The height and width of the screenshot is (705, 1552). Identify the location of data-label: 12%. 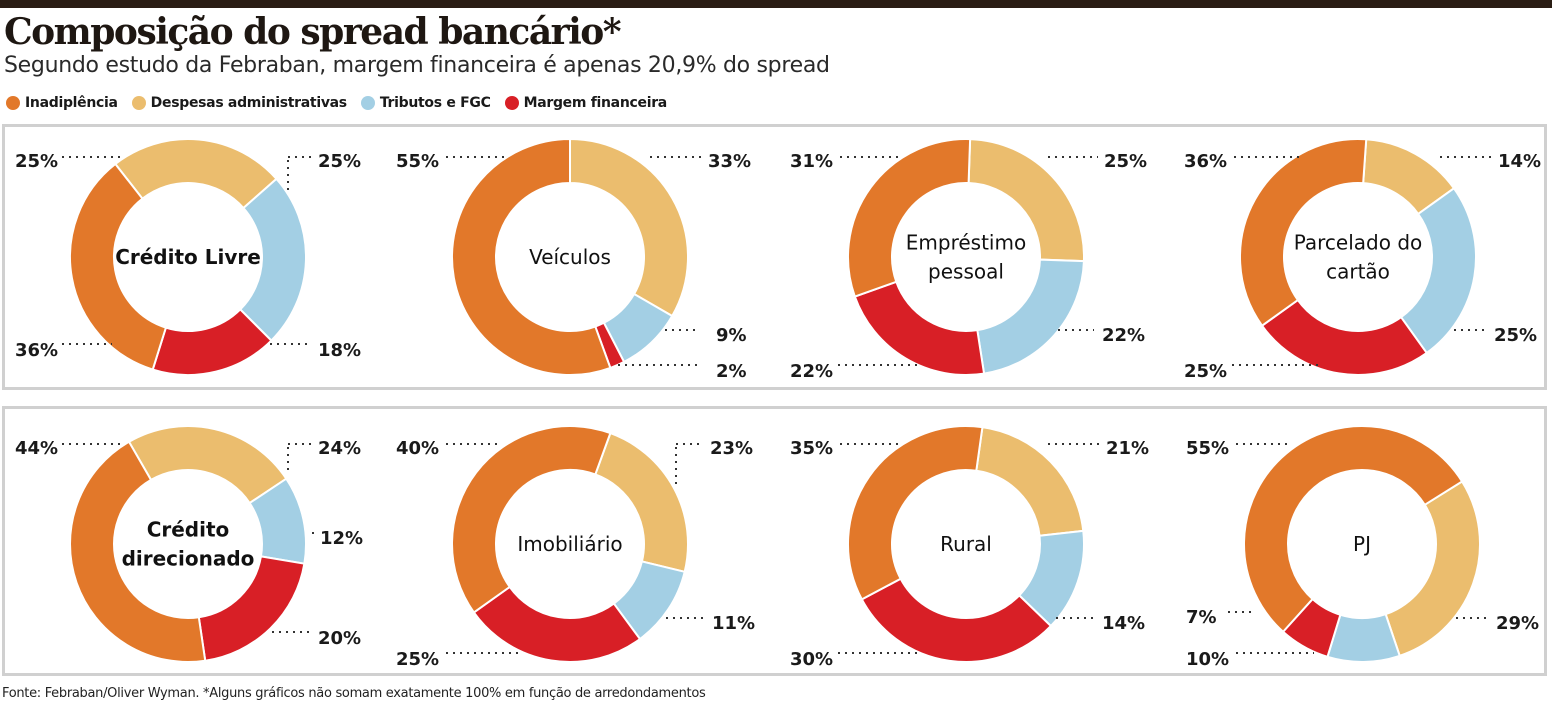
(341, 538).